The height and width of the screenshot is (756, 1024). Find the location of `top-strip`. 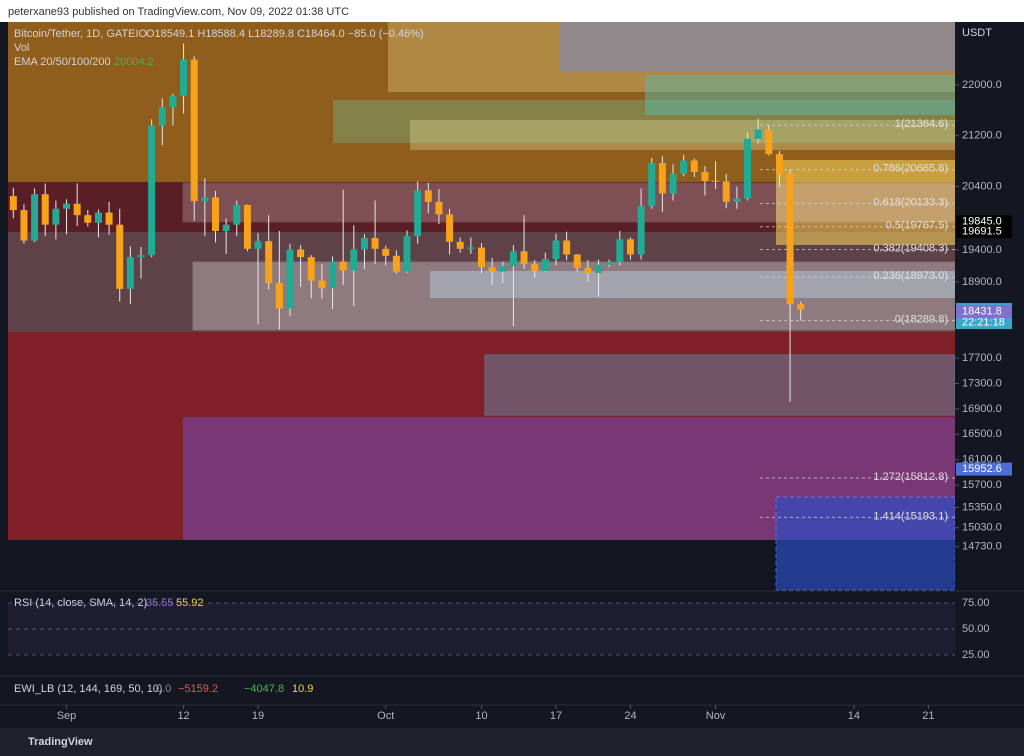

top-strip is located at coordinates (512, 11).